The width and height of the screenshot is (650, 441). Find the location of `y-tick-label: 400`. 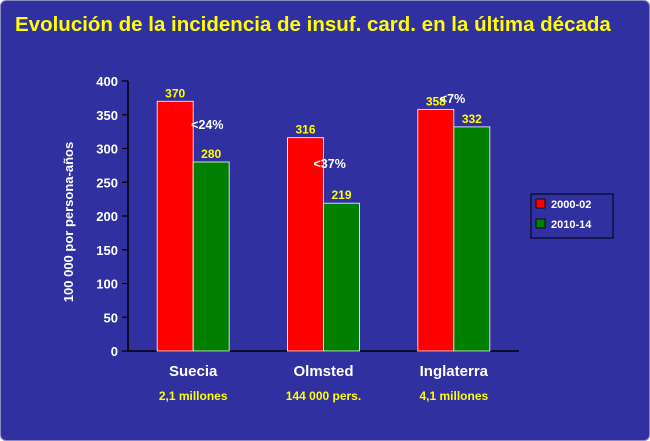

y-tick-label: 400 is located at coordinates (107, 81).